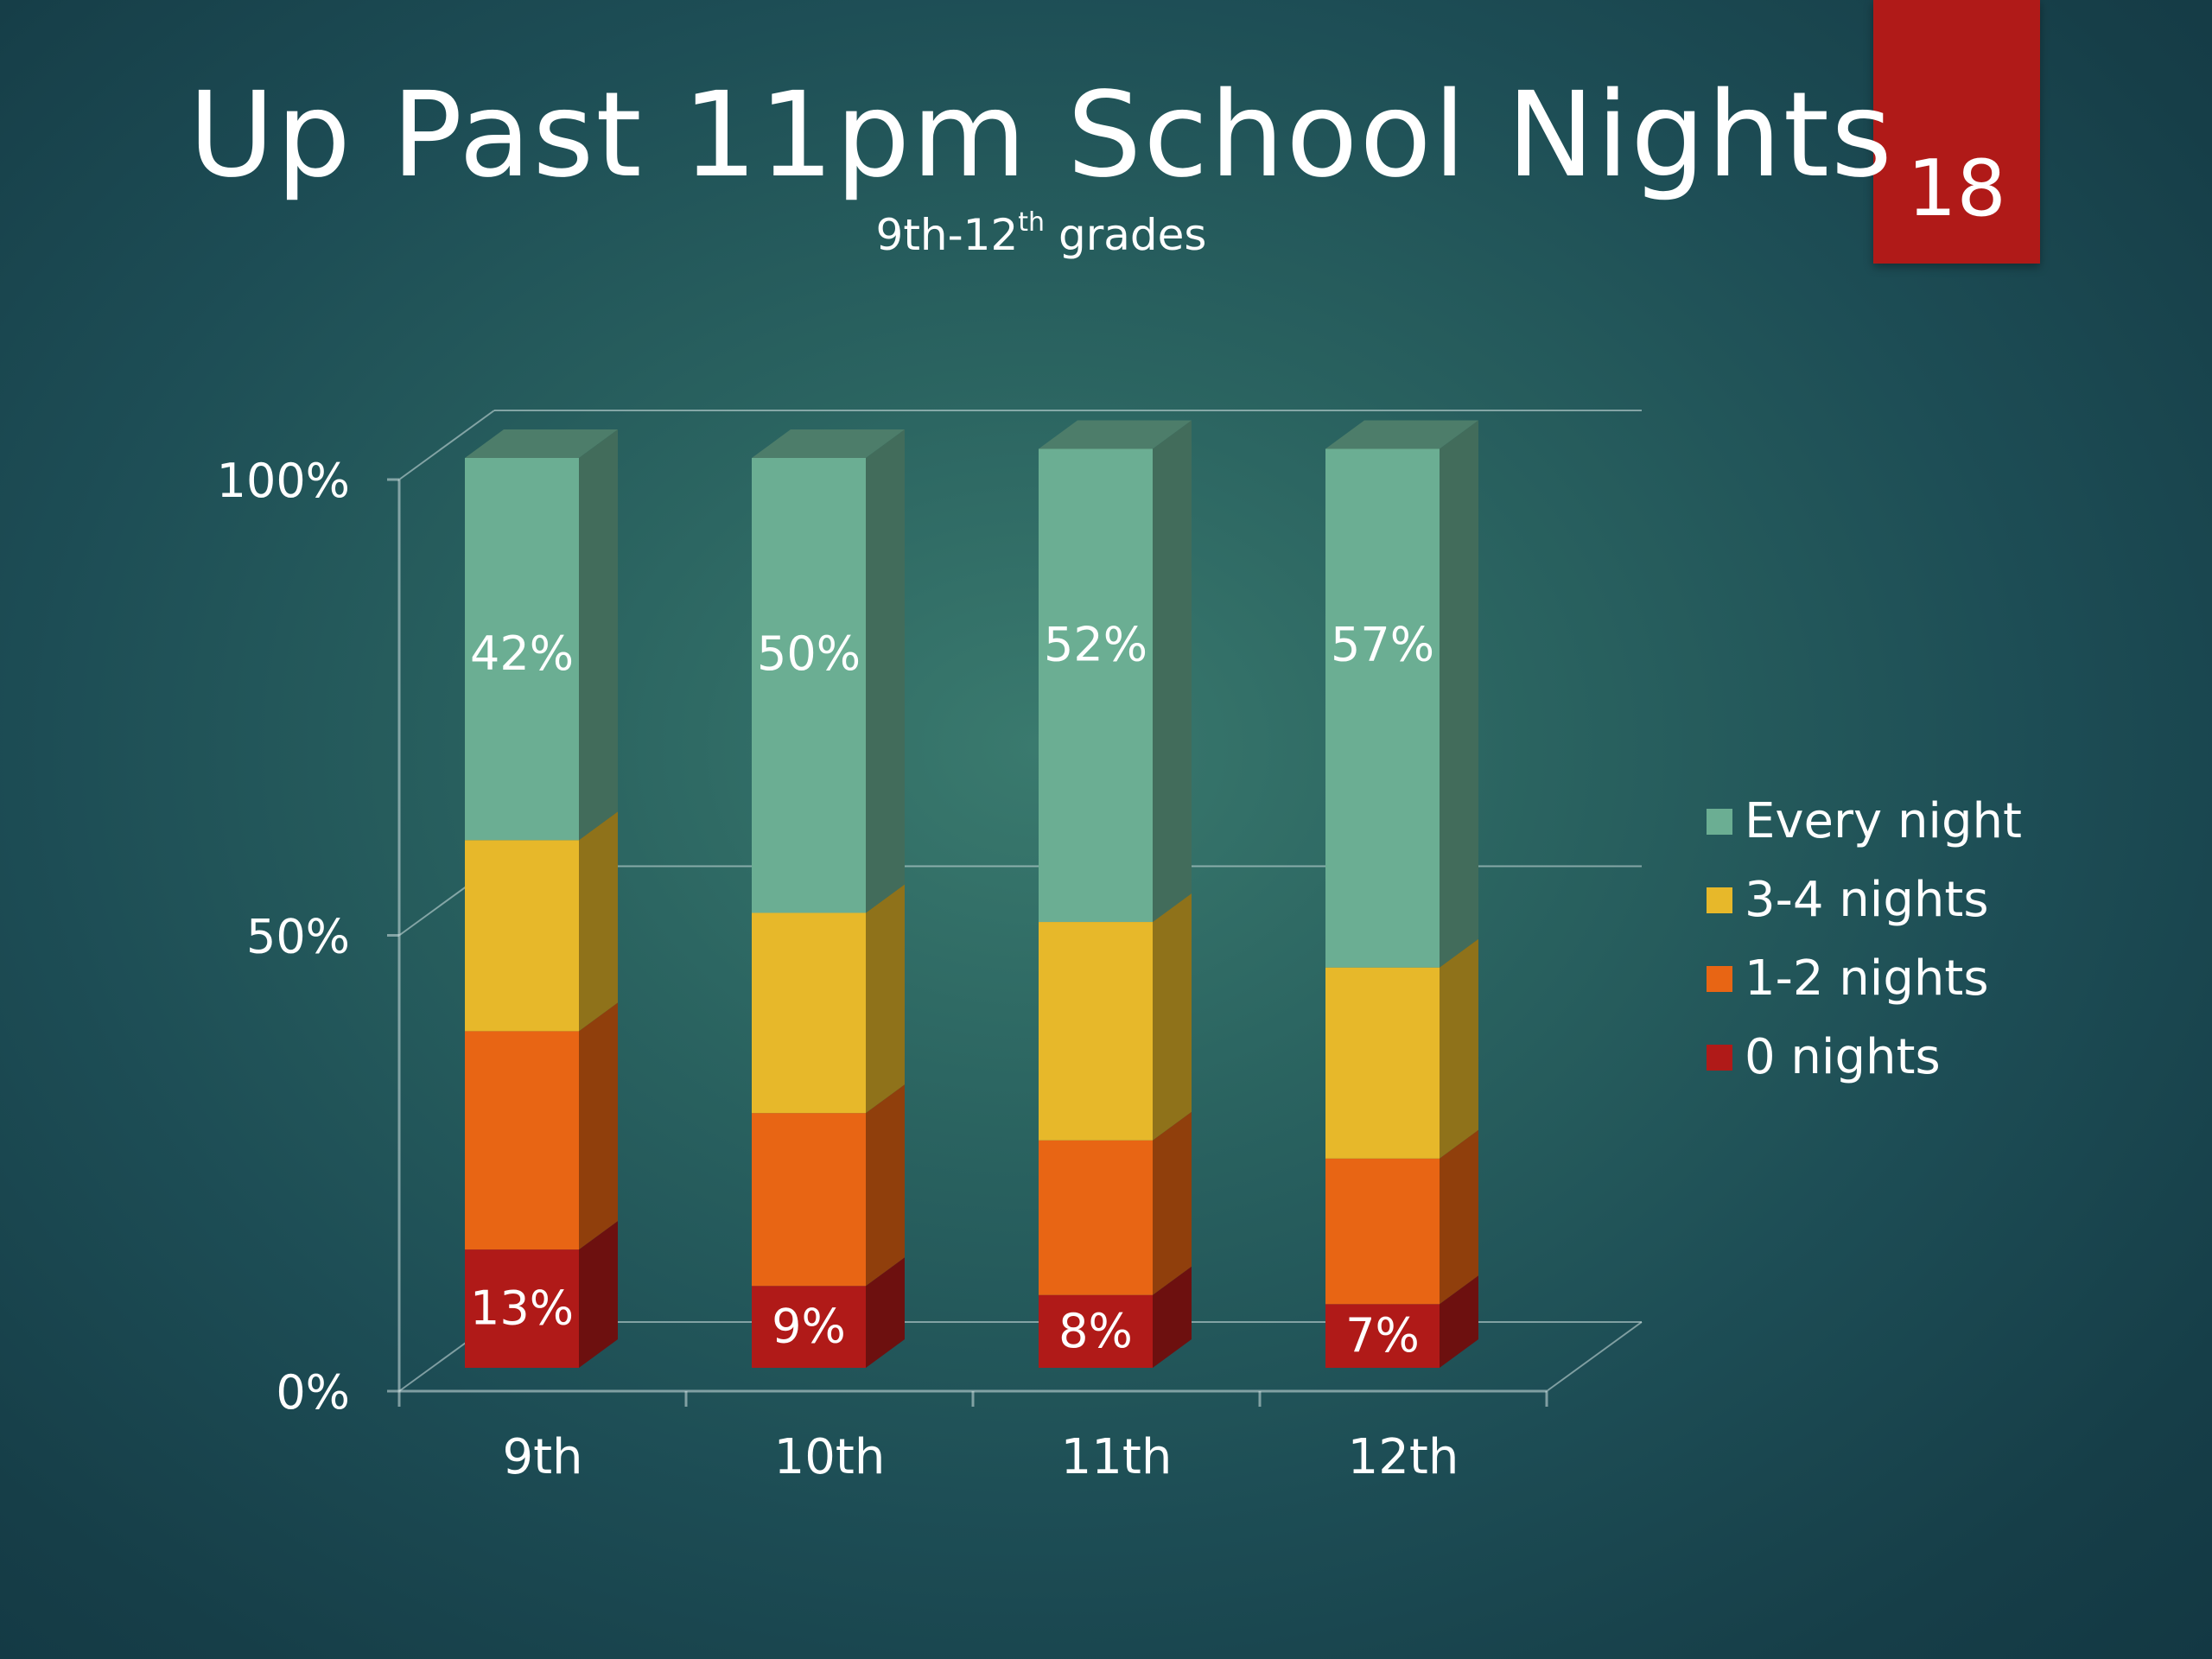 This screenshot has height=1659, width=2212. I want to click on legend-label: 1-2 nights, so click(1867, 978).